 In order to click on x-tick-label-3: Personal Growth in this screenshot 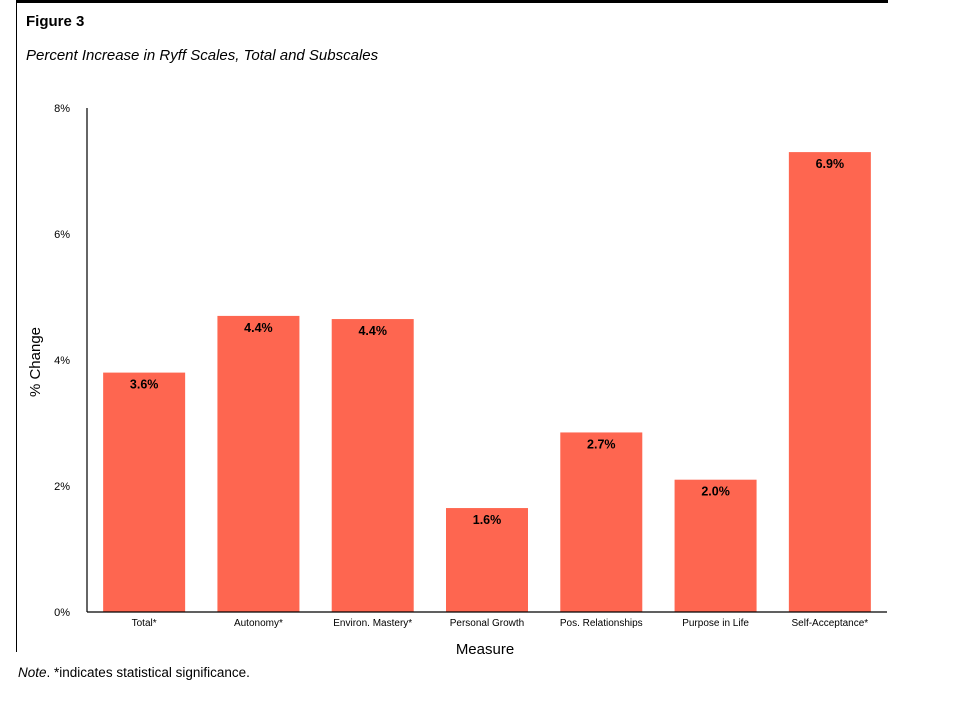, I will do `click(487, 623)`.